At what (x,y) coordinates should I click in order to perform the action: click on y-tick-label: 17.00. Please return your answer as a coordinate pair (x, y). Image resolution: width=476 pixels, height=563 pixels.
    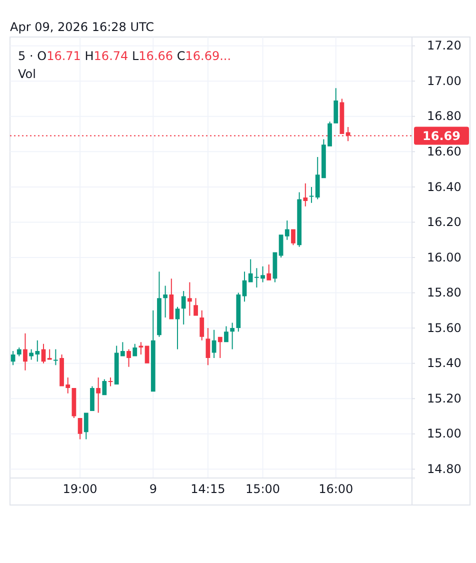
    Looking at the image, I should click on (444, 81).